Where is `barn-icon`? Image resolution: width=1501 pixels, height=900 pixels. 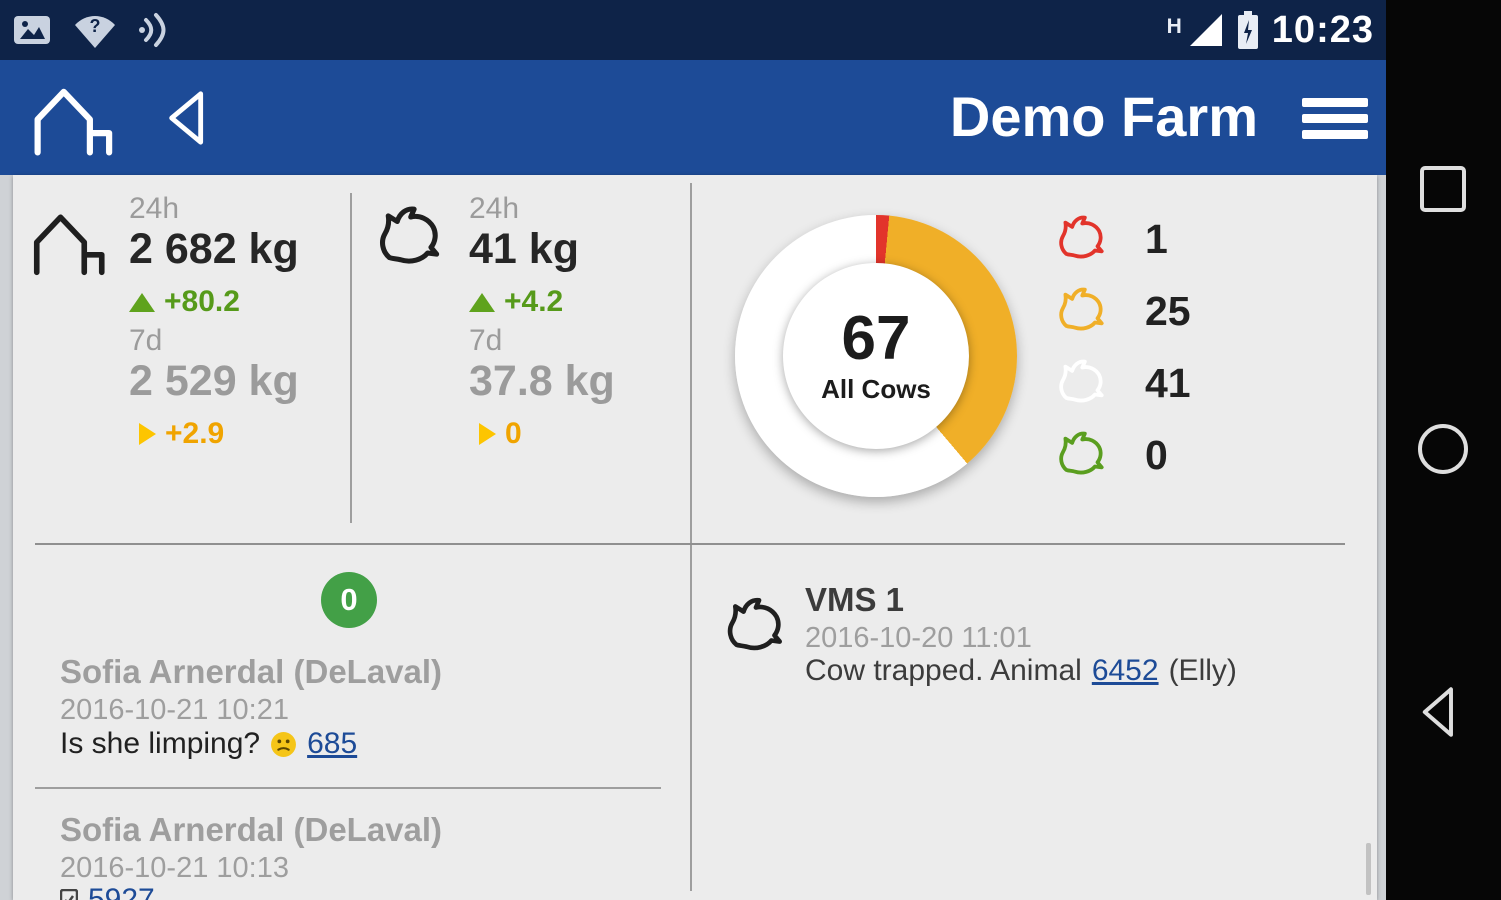 barn-icon is located at coordinates (68, 241).